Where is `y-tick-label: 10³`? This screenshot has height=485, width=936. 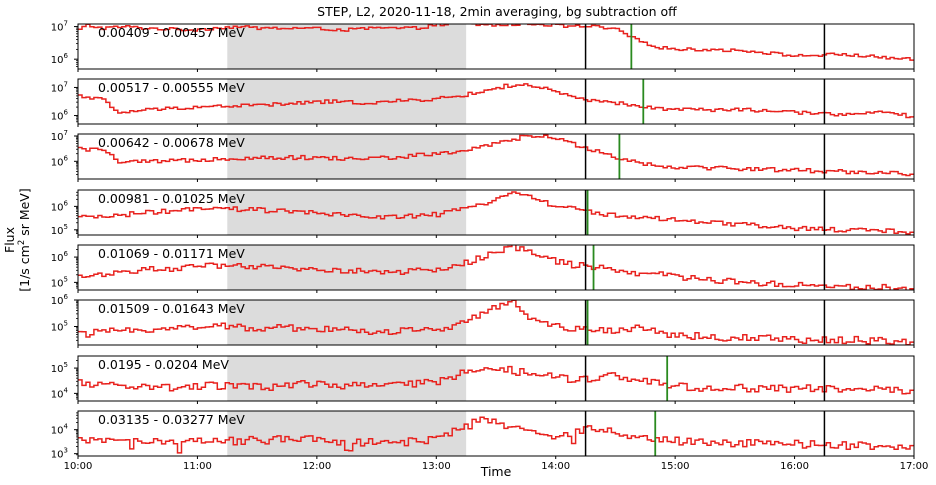
y-tick-label: 10³ is located at coordinates (59, 454).